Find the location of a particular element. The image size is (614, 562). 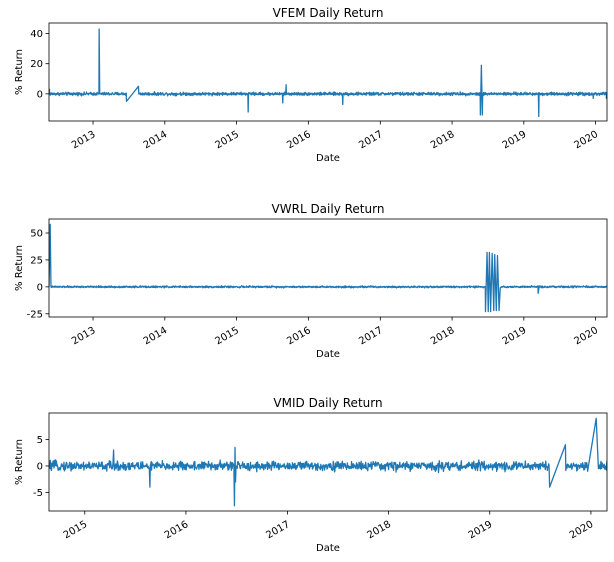

y-tick-label: -25 is located at coordinates (35, 314).